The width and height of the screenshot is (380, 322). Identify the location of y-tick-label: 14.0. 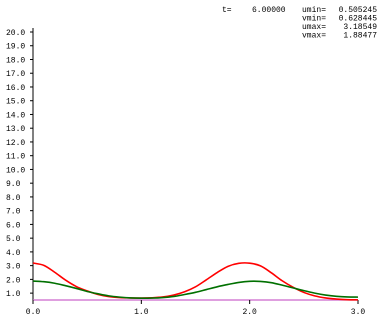
(15, 115).